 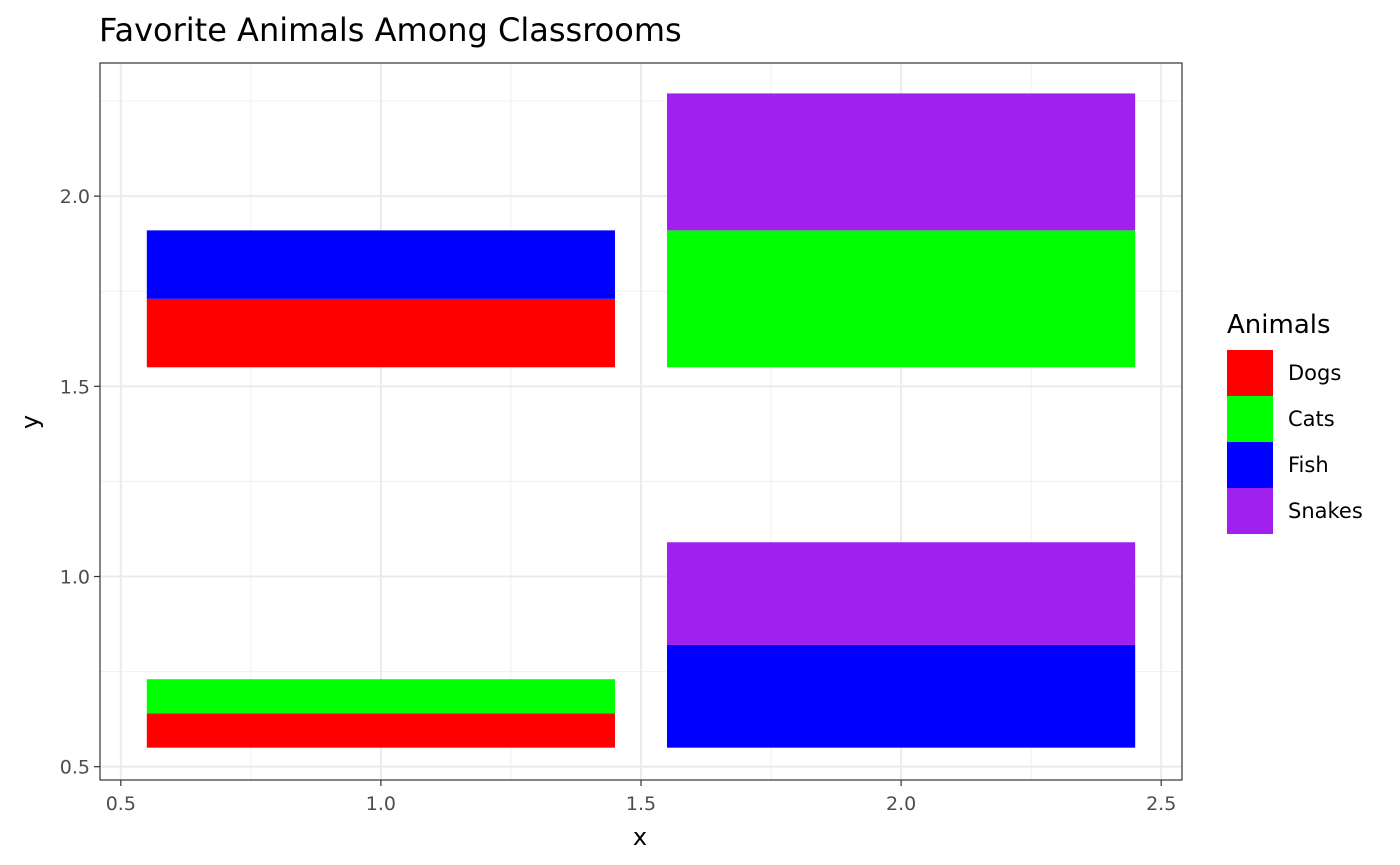 I want to click on legend-label-dogs: Dogs, so click(x=1314, y=373).